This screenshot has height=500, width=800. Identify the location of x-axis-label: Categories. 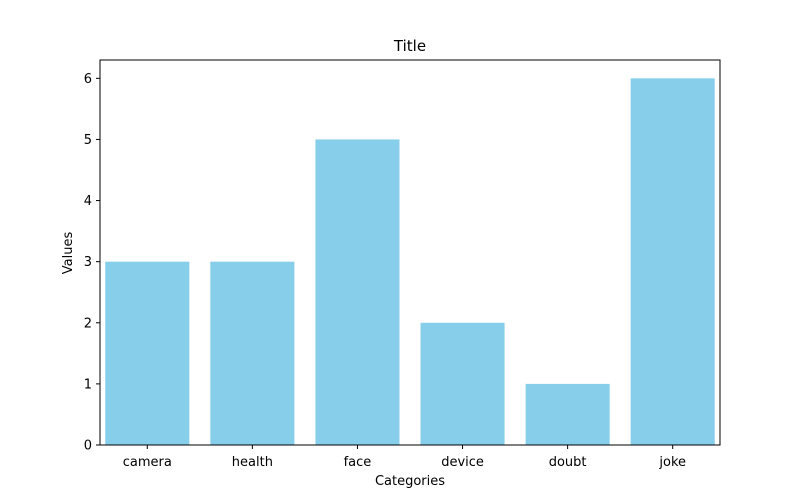
(410, 481).